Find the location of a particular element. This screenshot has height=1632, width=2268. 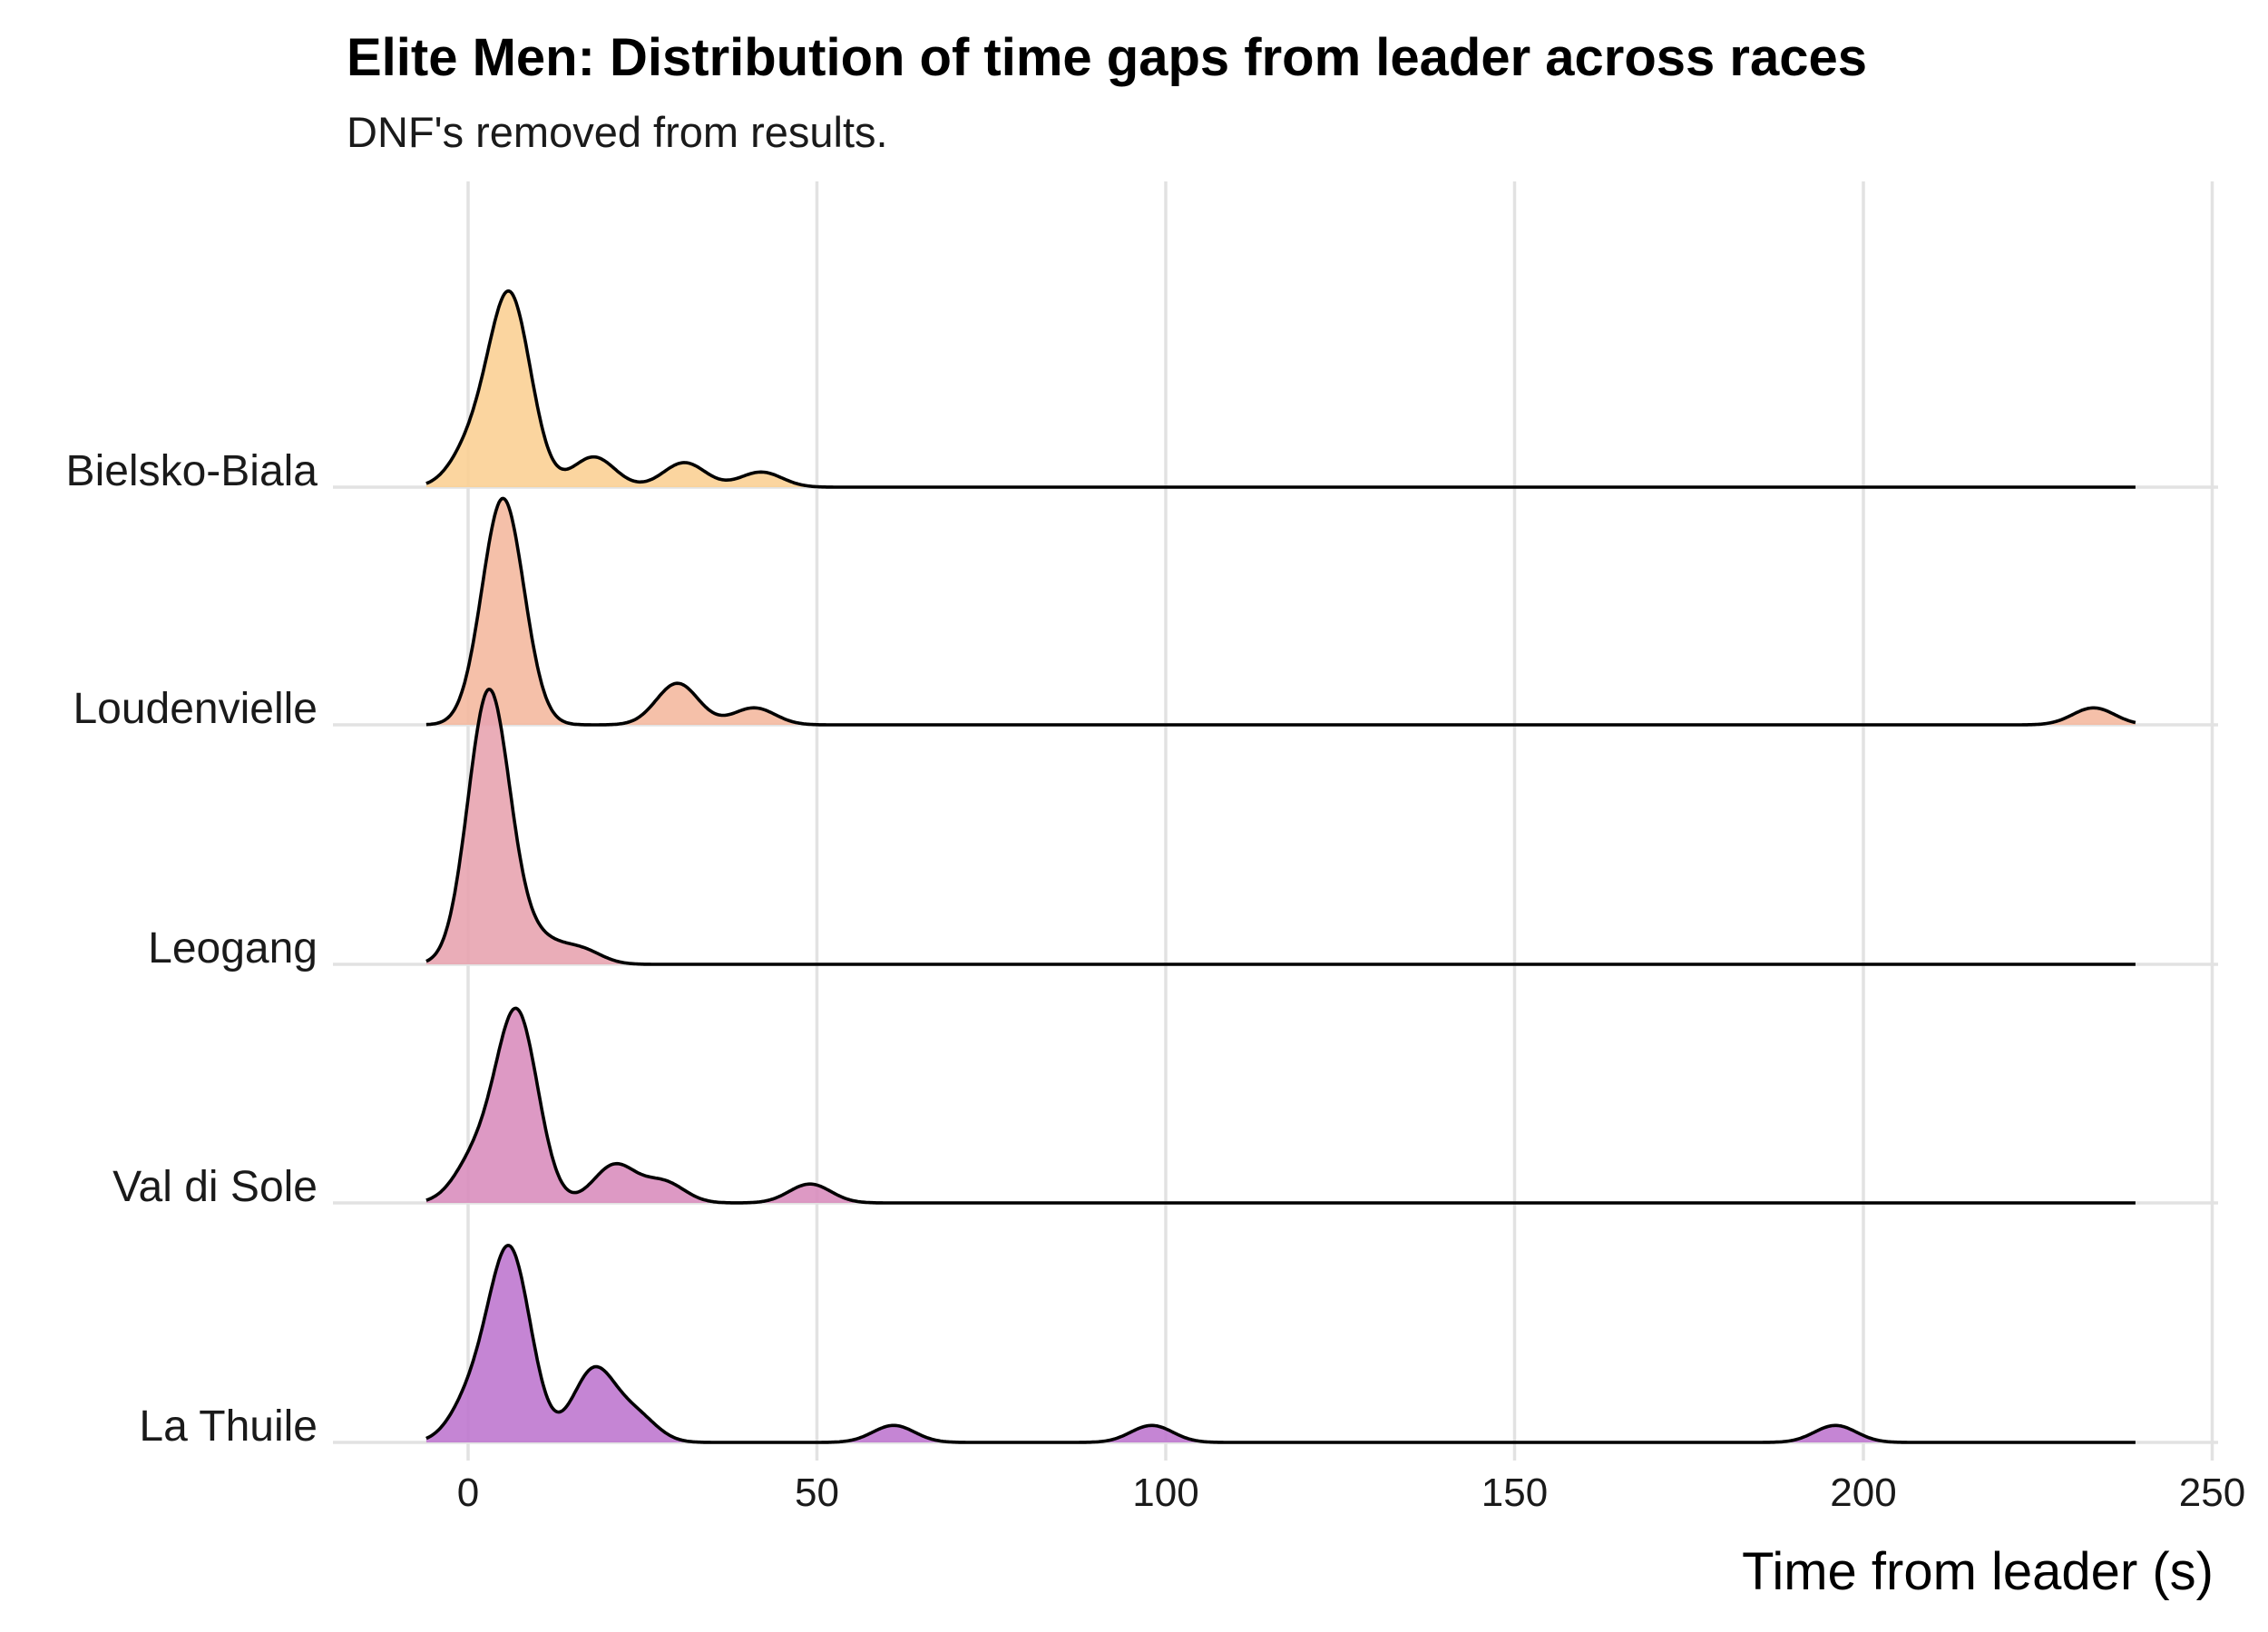

x-tick-label: 150 is located at coordinates (1514, 1493).